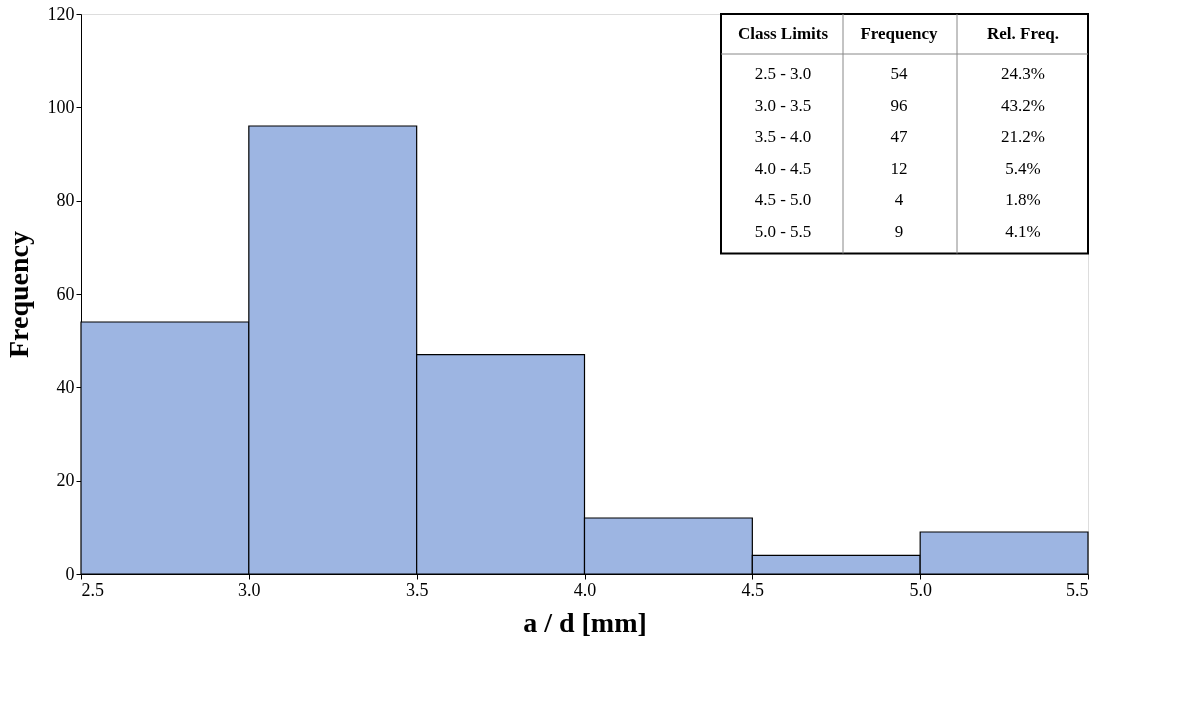 The image size is (1203, 722). I want to click on annotation: 2.5 - 3.0, so click(783, 73).